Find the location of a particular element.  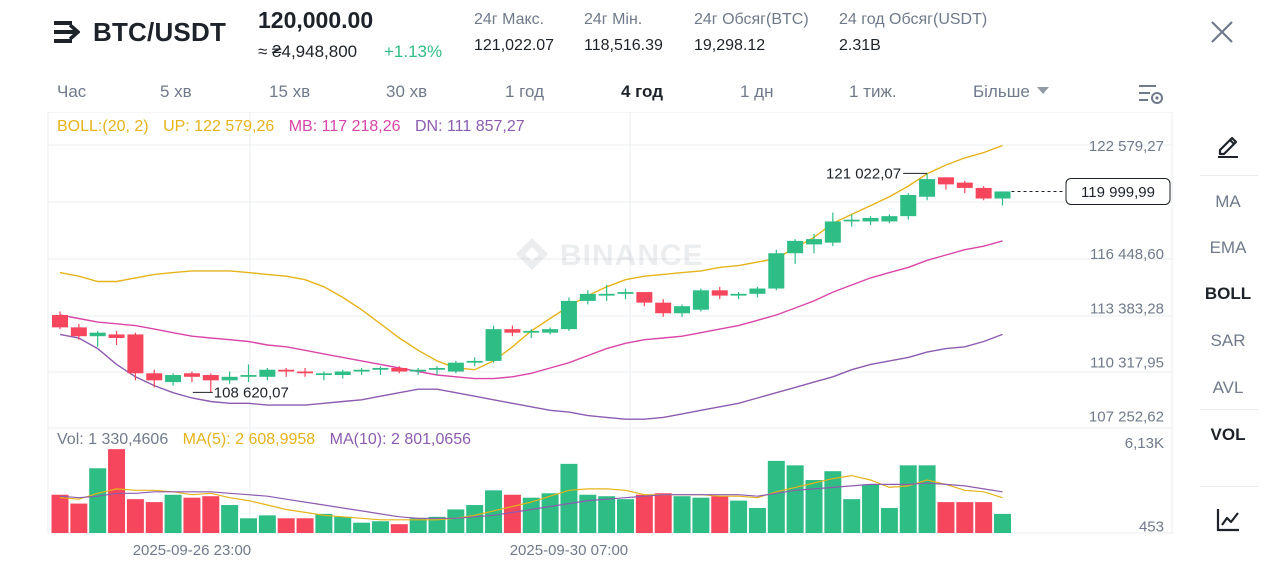

vol-value: Vol: 1 330,4606 is located at coordinates (113, 439).